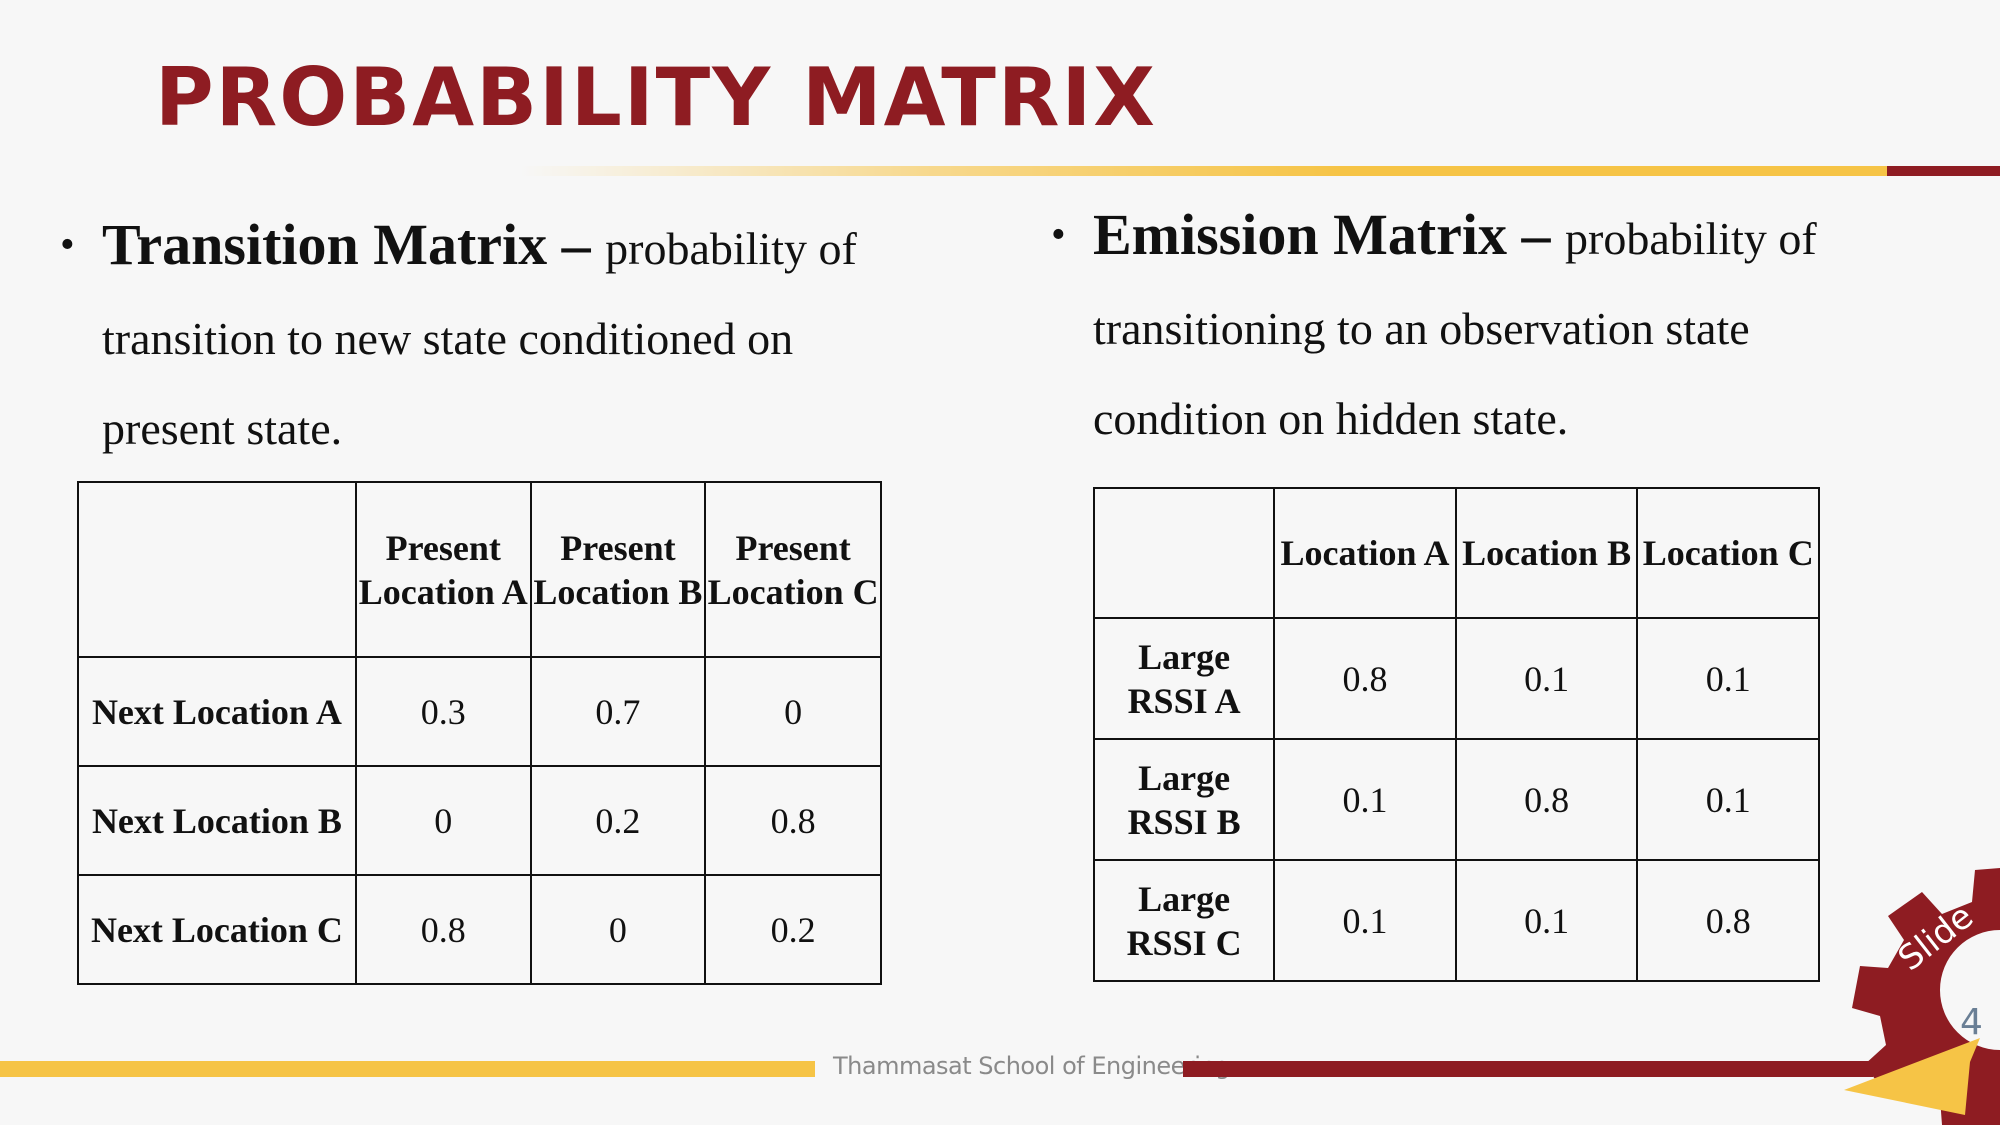 The height and width of the screenshot is (1125, 2000). Describe the element at coordinates (1528, 1069) in the screenshot. I see `footer-red-bar` at that location.